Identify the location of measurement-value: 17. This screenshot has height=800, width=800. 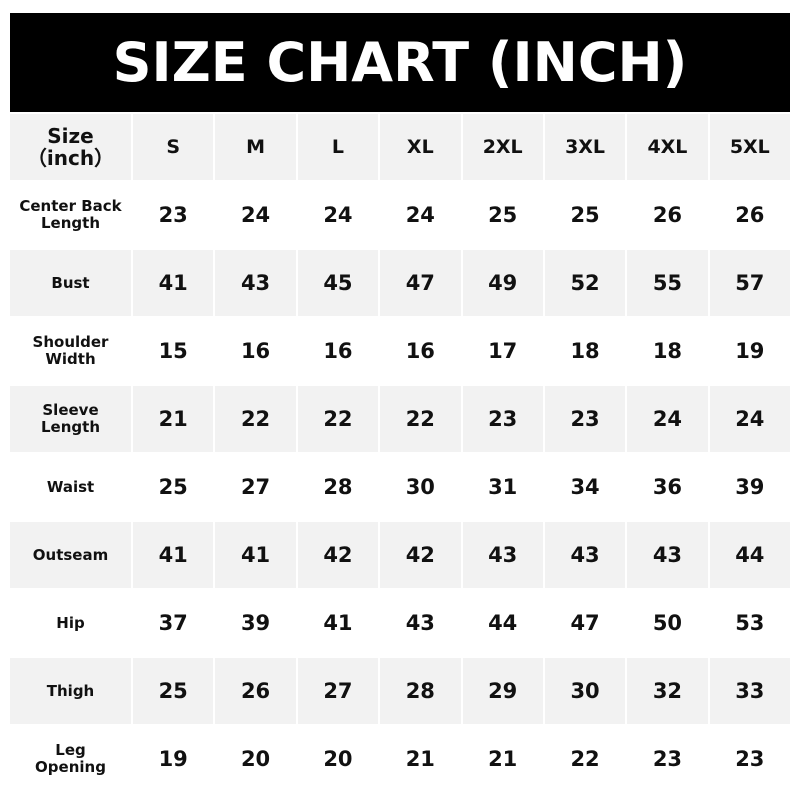
(503, 351).